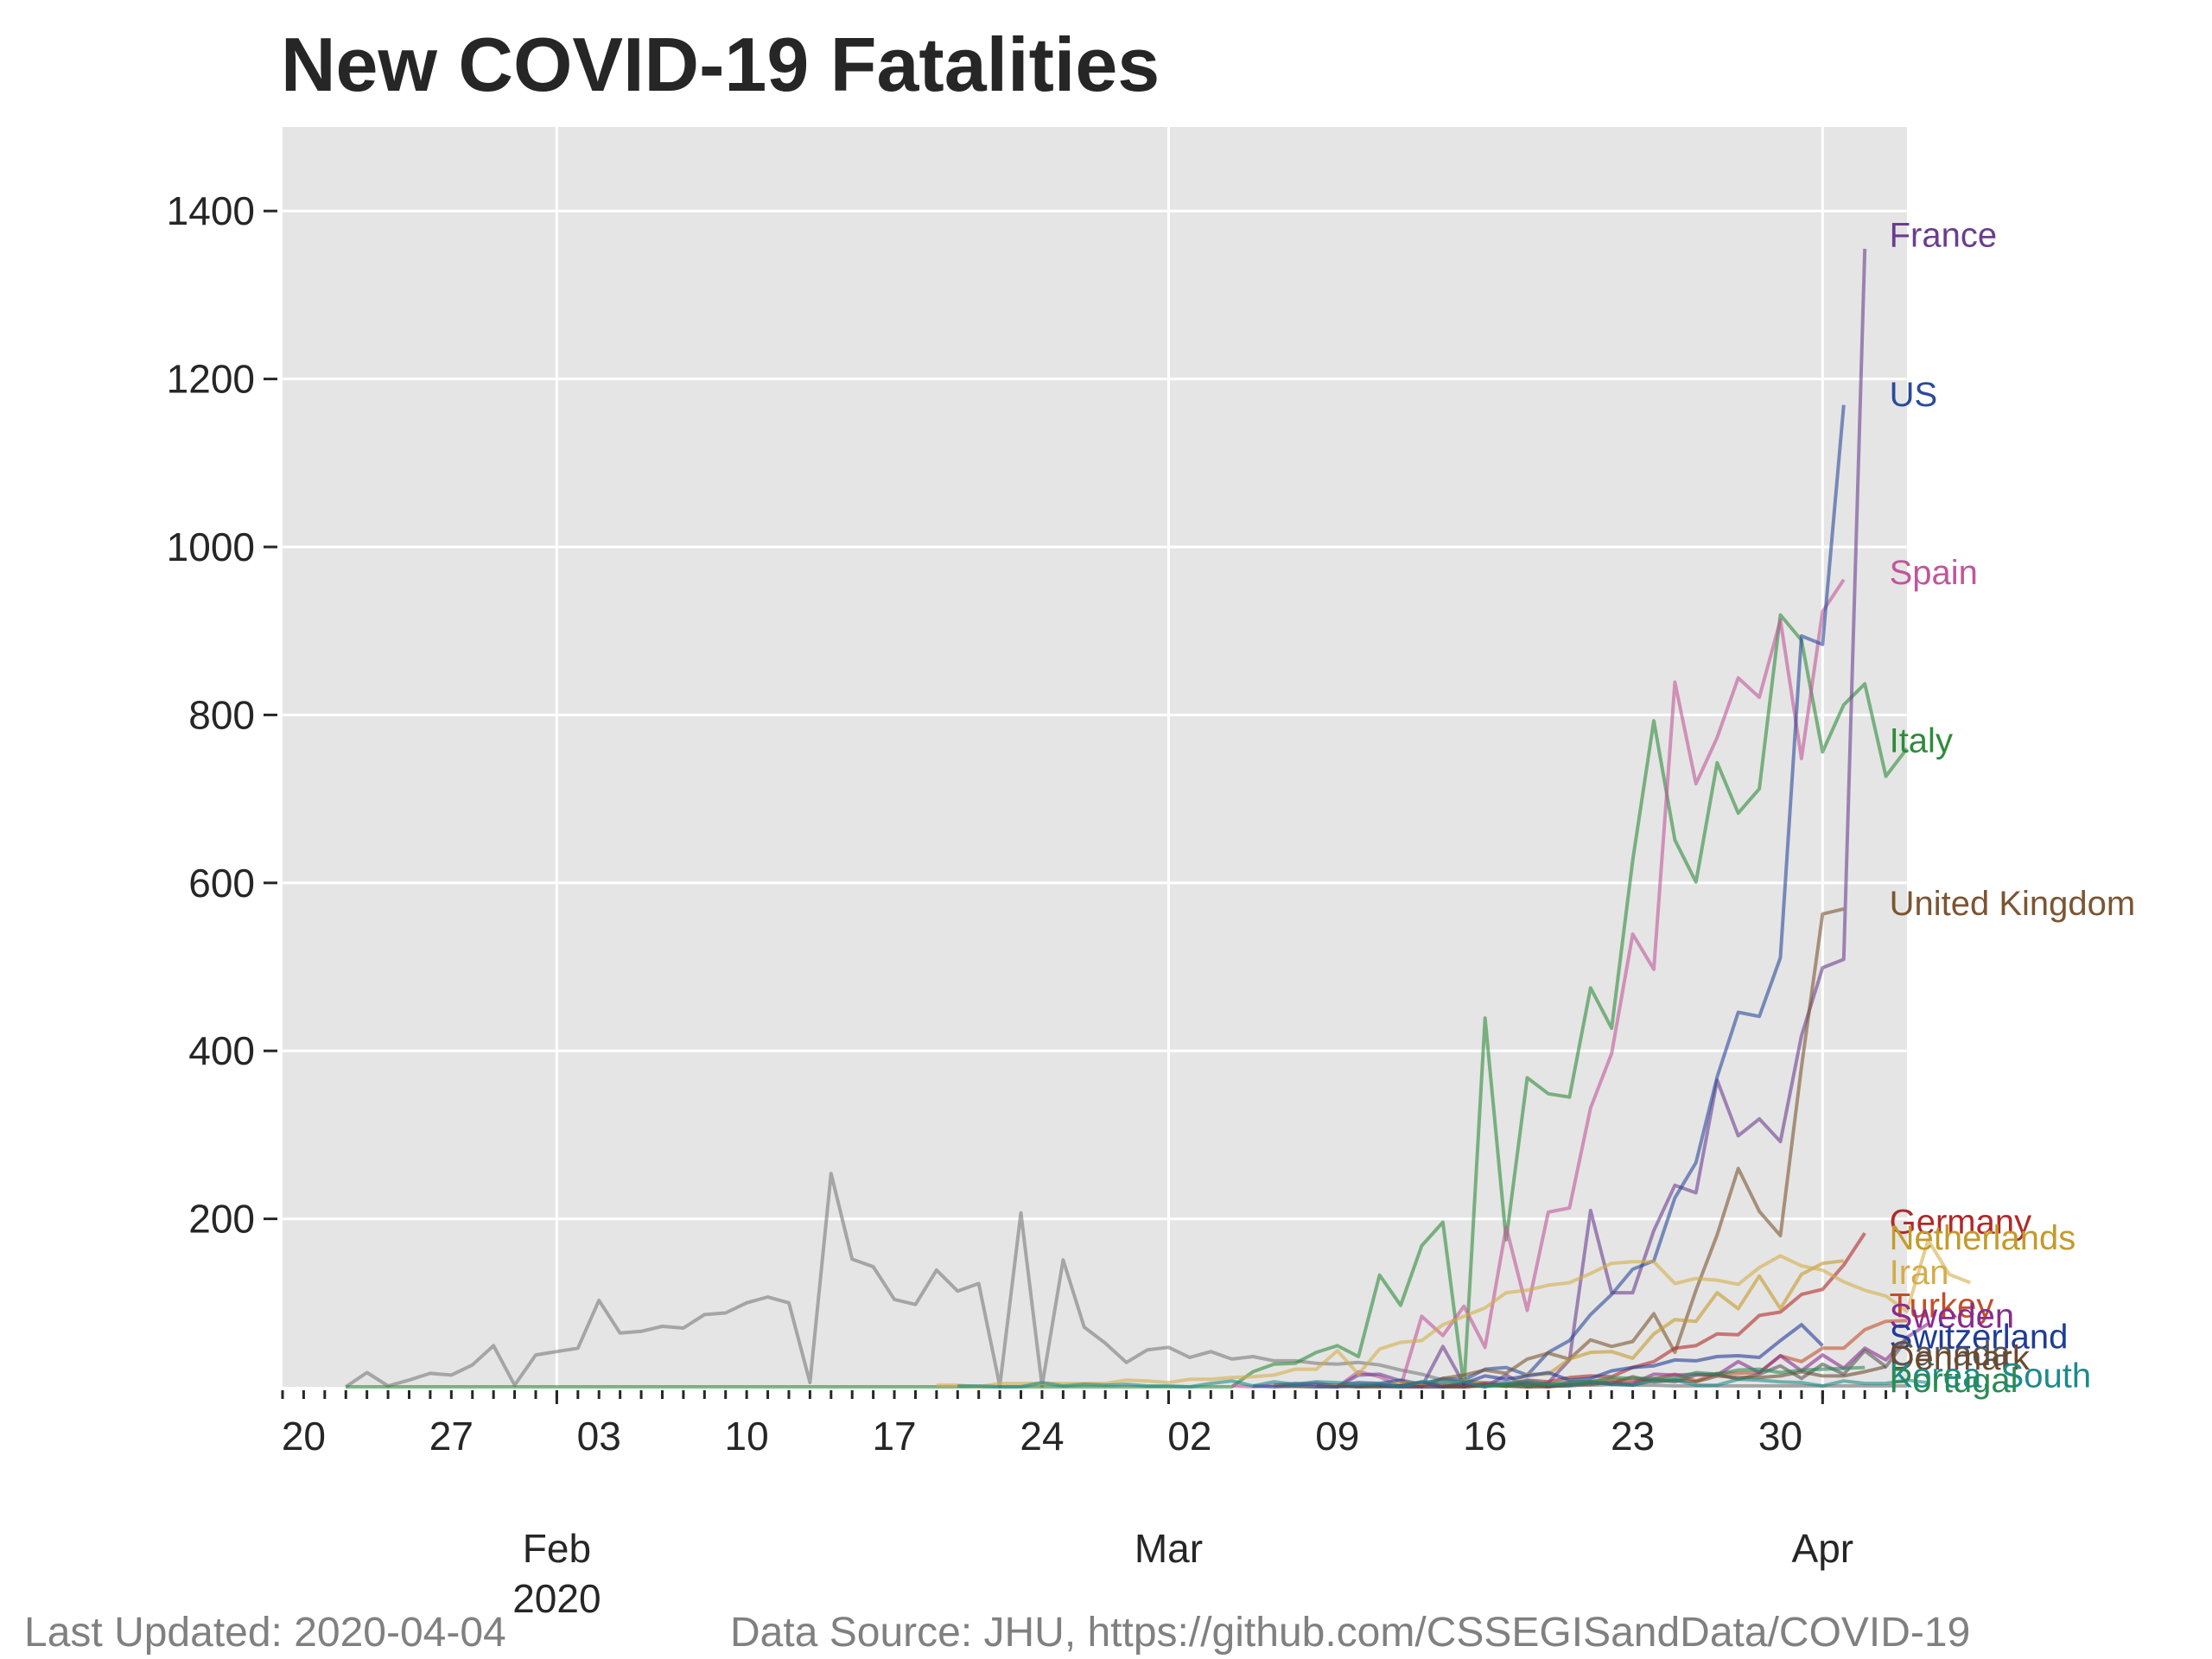 The image size is (2212, 1659). I want to click on series-label-switzerland: Switzerland, so click(1979, 1338).